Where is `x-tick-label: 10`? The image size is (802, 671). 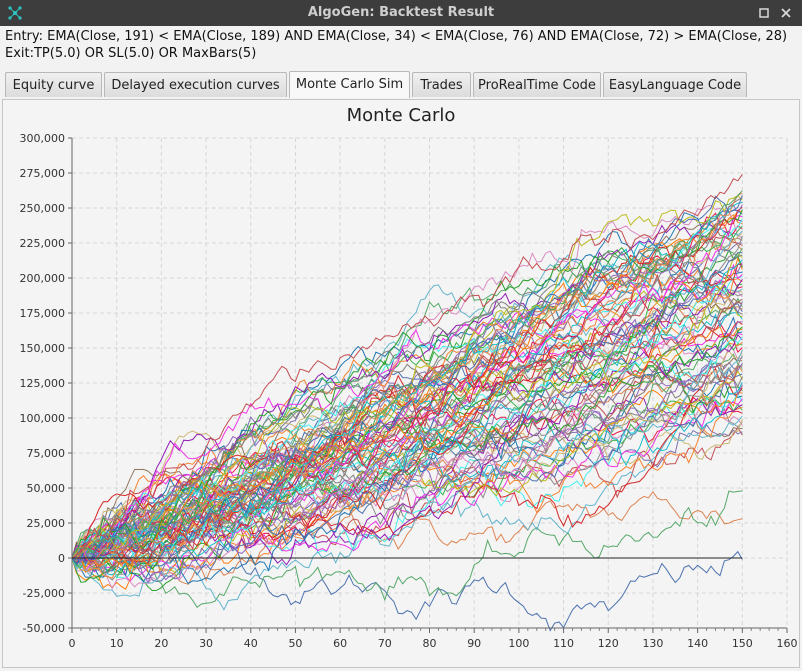 x-tick-label: 10 is located at coordinates (117, 643).